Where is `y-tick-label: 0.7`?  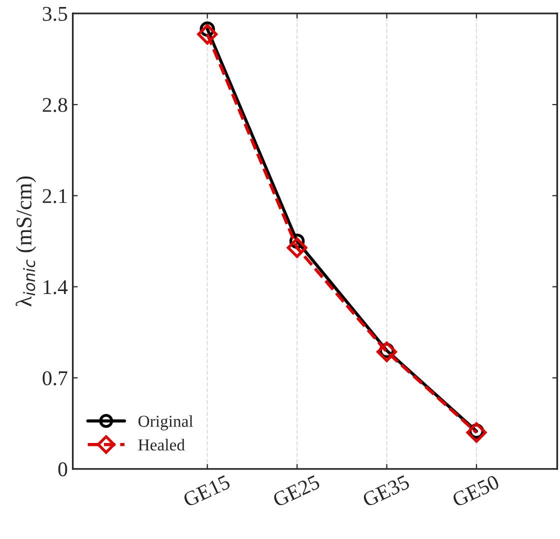 y-tick-label: 0.7 is located at coordinates (55, 378).